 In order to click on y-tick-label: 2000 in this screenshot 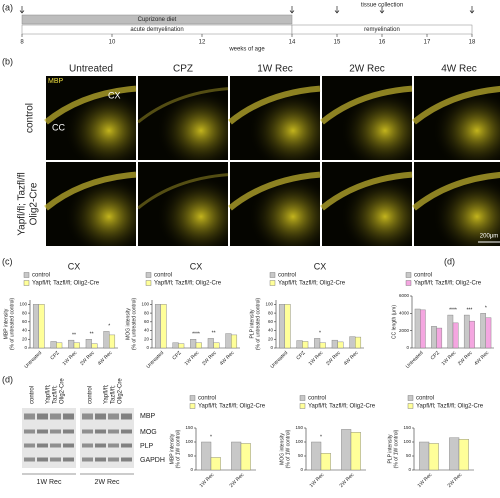, I will do `click(404, 330)`.